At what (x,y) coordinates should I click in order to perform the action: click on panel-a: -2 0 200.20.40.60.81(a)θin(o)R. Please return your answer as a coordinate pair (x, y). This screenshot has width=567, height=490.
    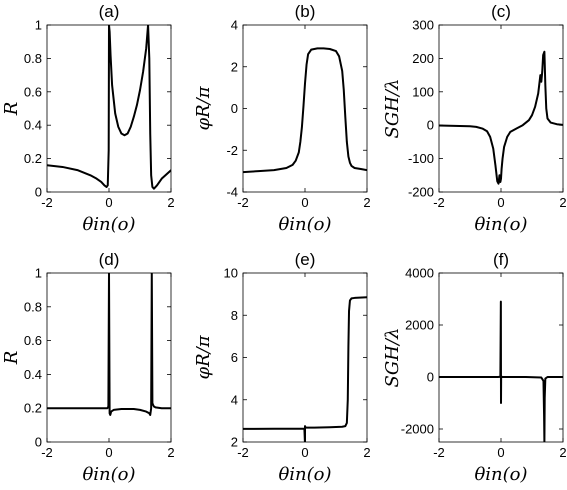
    Looking at the image, I should click on (88, 118).